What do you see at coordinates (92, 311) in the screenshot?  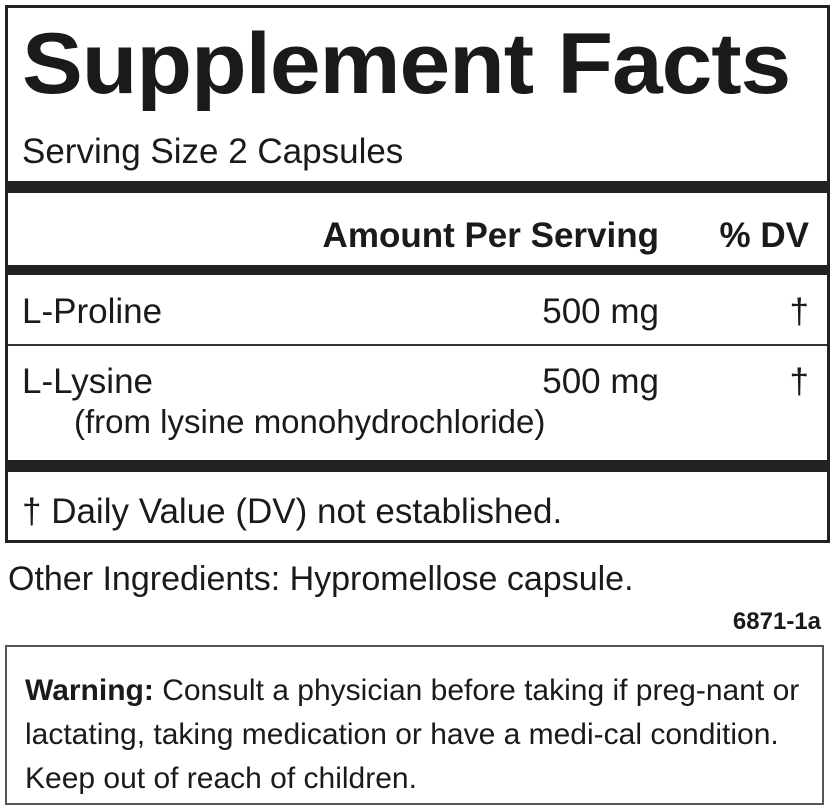 I see `nutrient-name: L-Proline` at bounding box center [92, 311].